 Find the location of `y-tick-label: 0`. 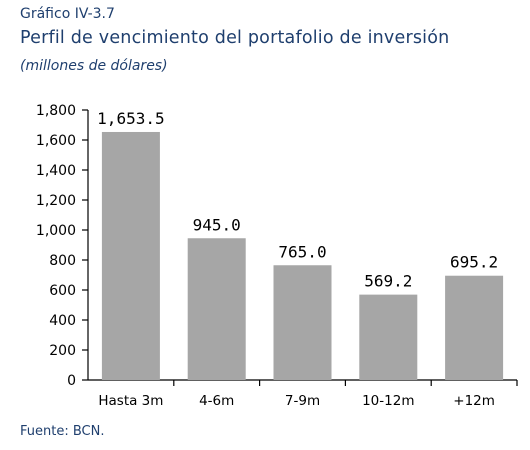

y-tick-label: 0 is located at coordinates (71, 381).